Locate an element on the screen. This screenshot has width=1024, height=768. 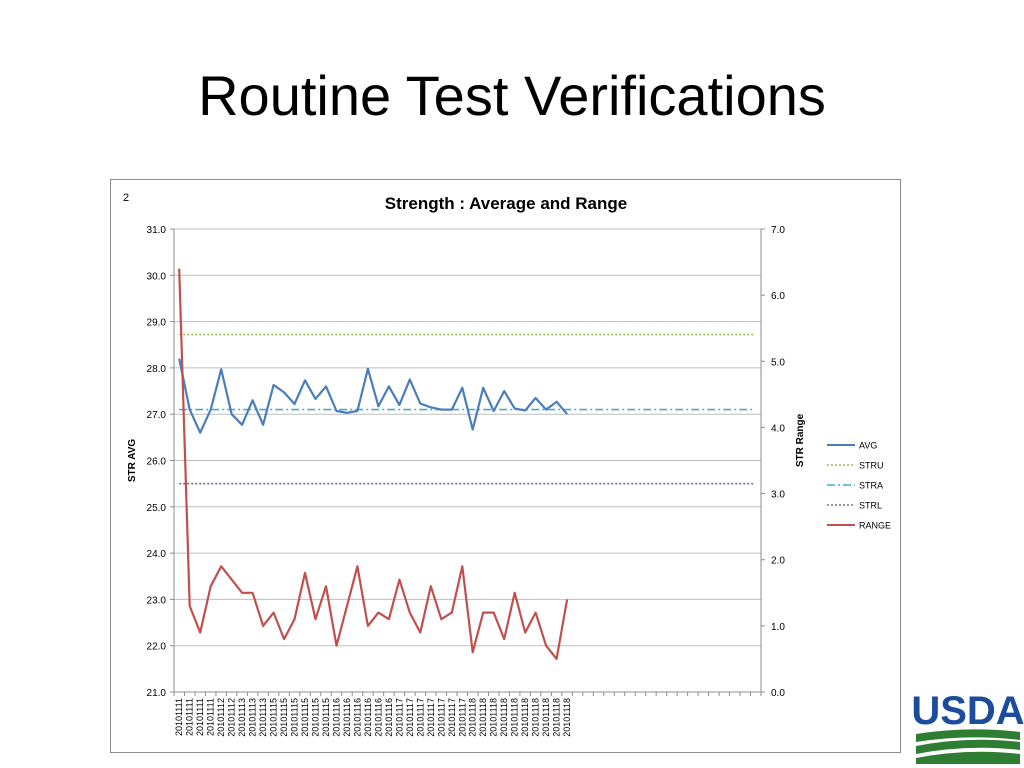
y-axis-label: STR AVG is located at coordinates (132, 461).